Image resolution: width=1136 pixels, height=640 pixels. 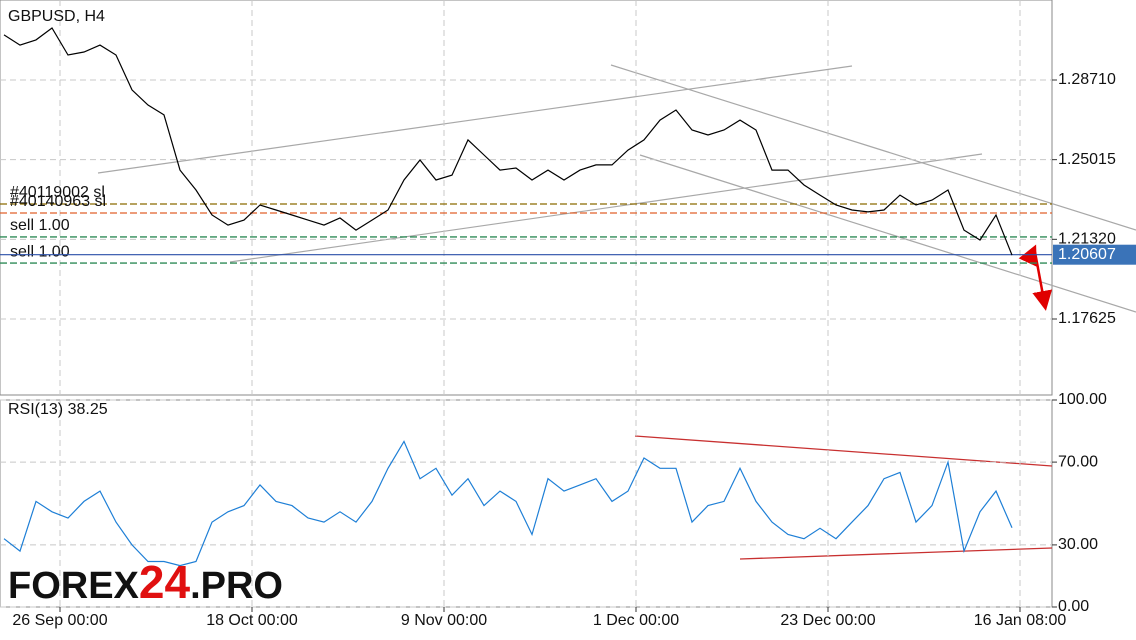 What do you see at coordinates (58, 201) in the screenshot?
I see `order-label: #40140963 sl` at bounding box center [58, 201].